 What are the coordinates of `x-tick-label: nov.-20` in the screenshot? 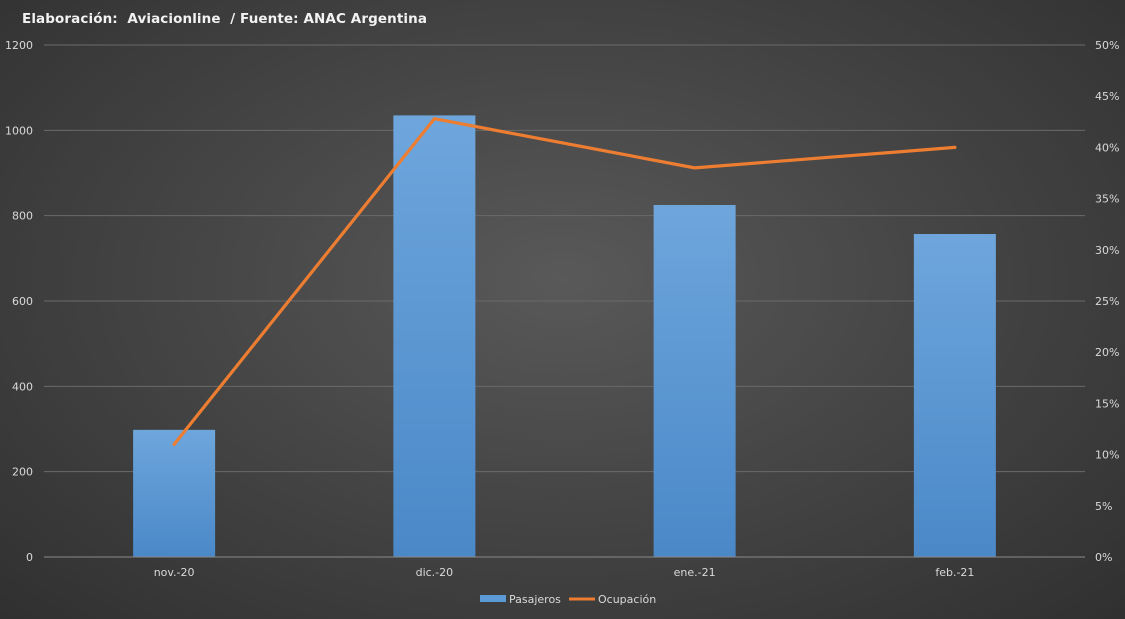 It's located at (174, 572).